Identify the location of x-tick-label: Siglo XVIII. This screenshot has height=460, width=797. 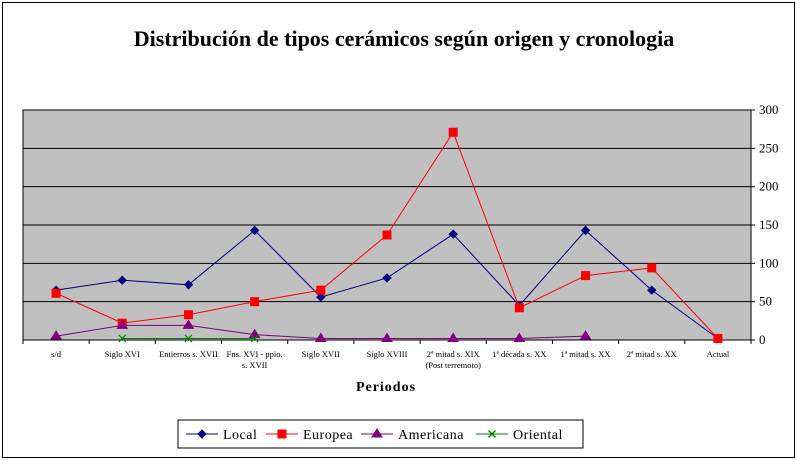
(387, 354).